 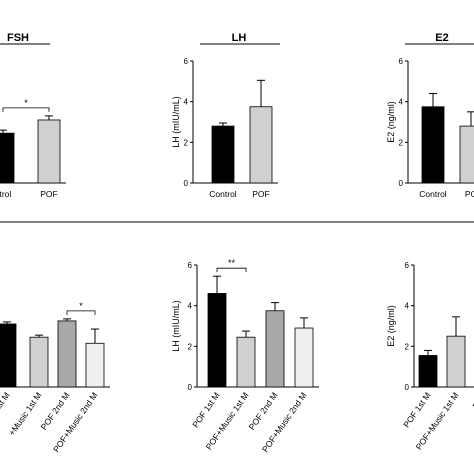 I want to click on panel-title: LH, so click(x=239, y=38).